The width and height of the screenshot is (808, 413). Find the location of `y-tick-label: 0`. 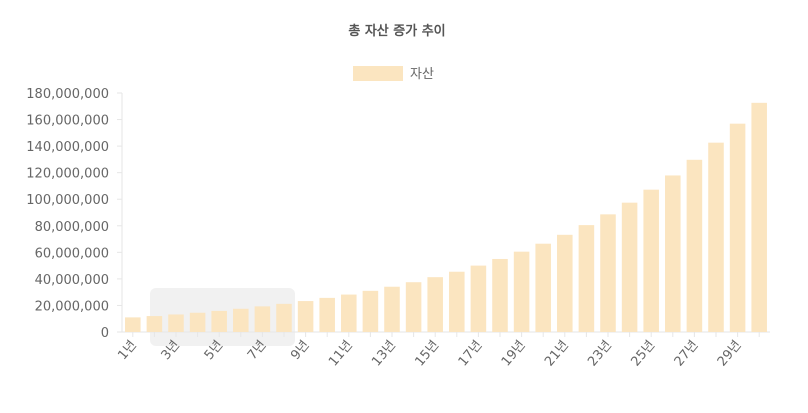

y-tick-label: 0 is located at coordinates (105, 333).